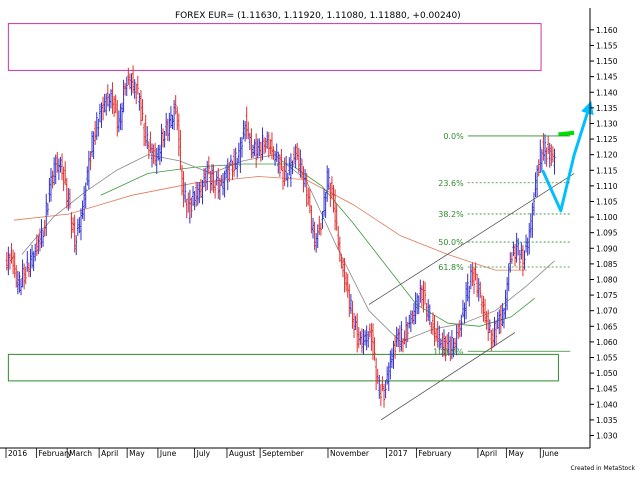 This screenshot has width=640, height=480. What do you see at coordinates (448, 351) in the screenshot?
I see `fib-level-label: 100.0%` at bounding box center [448, 351].